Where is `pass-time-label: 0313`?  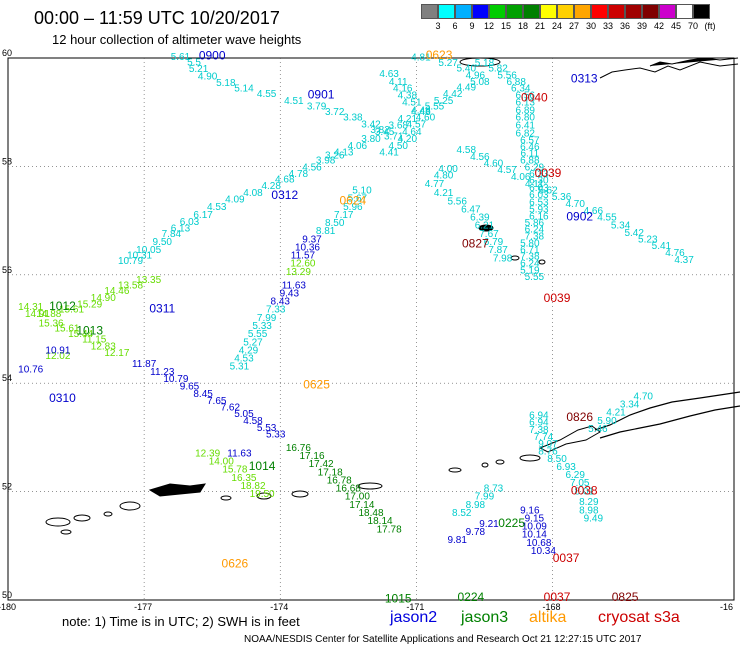 pass-time-label: 0313 is located at coordinates (584, 78).